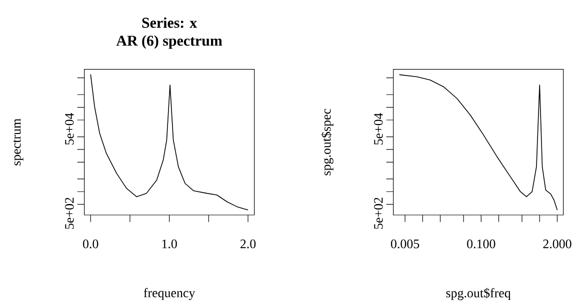  I want to click on x-tick-label: 0.0, so click(90, 244).